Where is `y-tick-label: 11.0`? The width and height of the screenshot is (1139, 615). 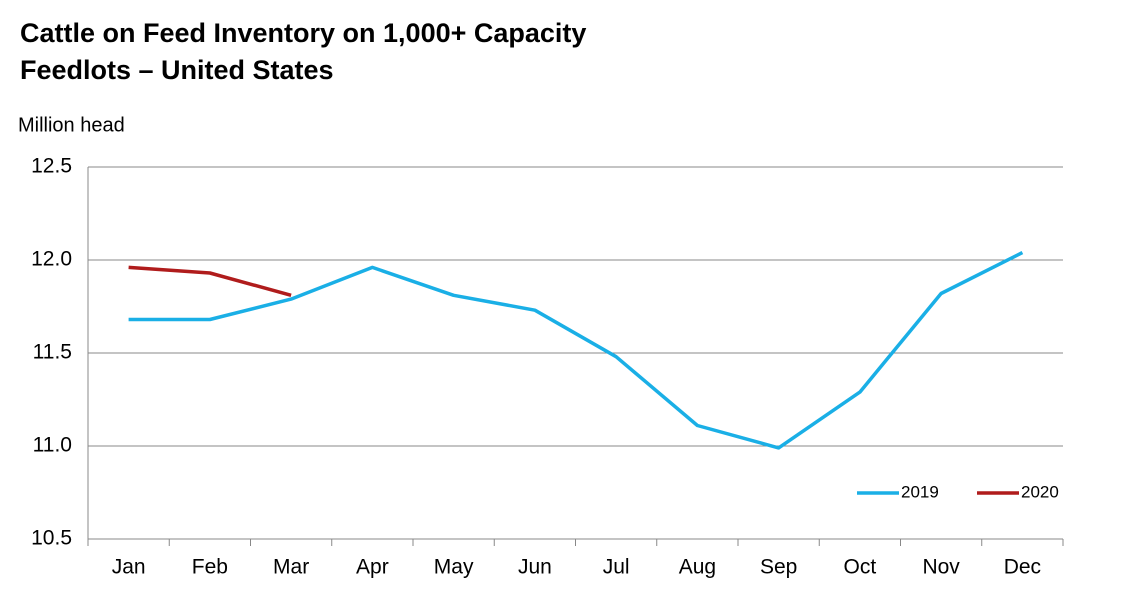 y-tick-label: 11.0 is located at coordinates (52, 445).